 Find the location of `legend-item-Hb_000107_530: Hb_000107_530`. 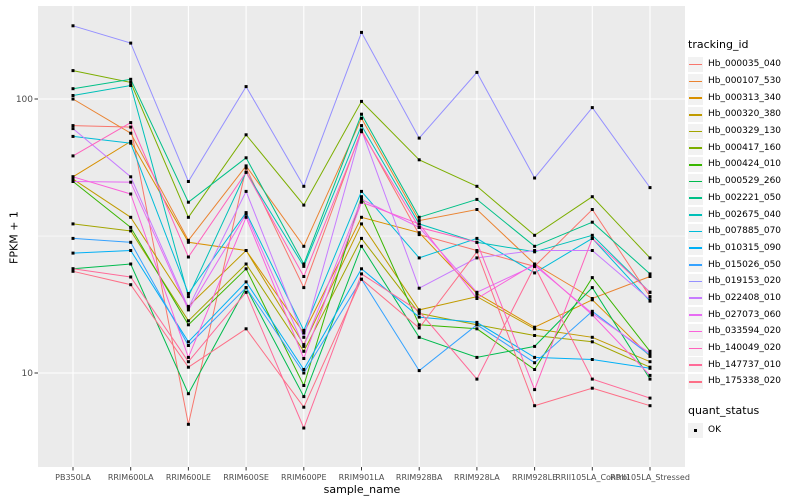

legend-item-Hb_000107_530: Hb_000107_530 is located at coordinates (744, 81).